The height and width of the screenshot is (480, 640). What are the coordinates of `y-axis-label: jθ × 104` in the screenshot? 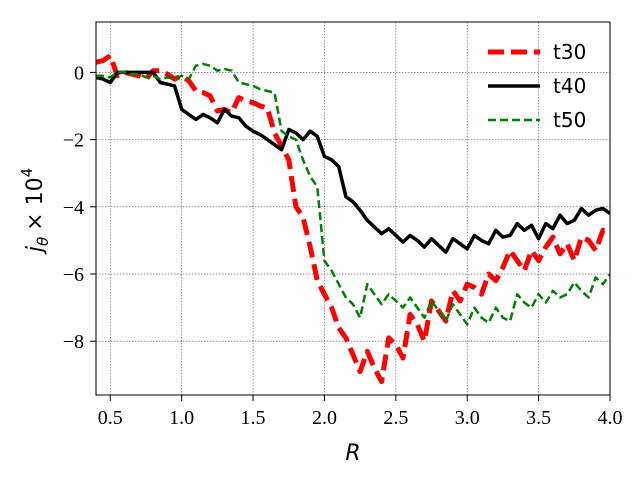 It's located at (35, 211).